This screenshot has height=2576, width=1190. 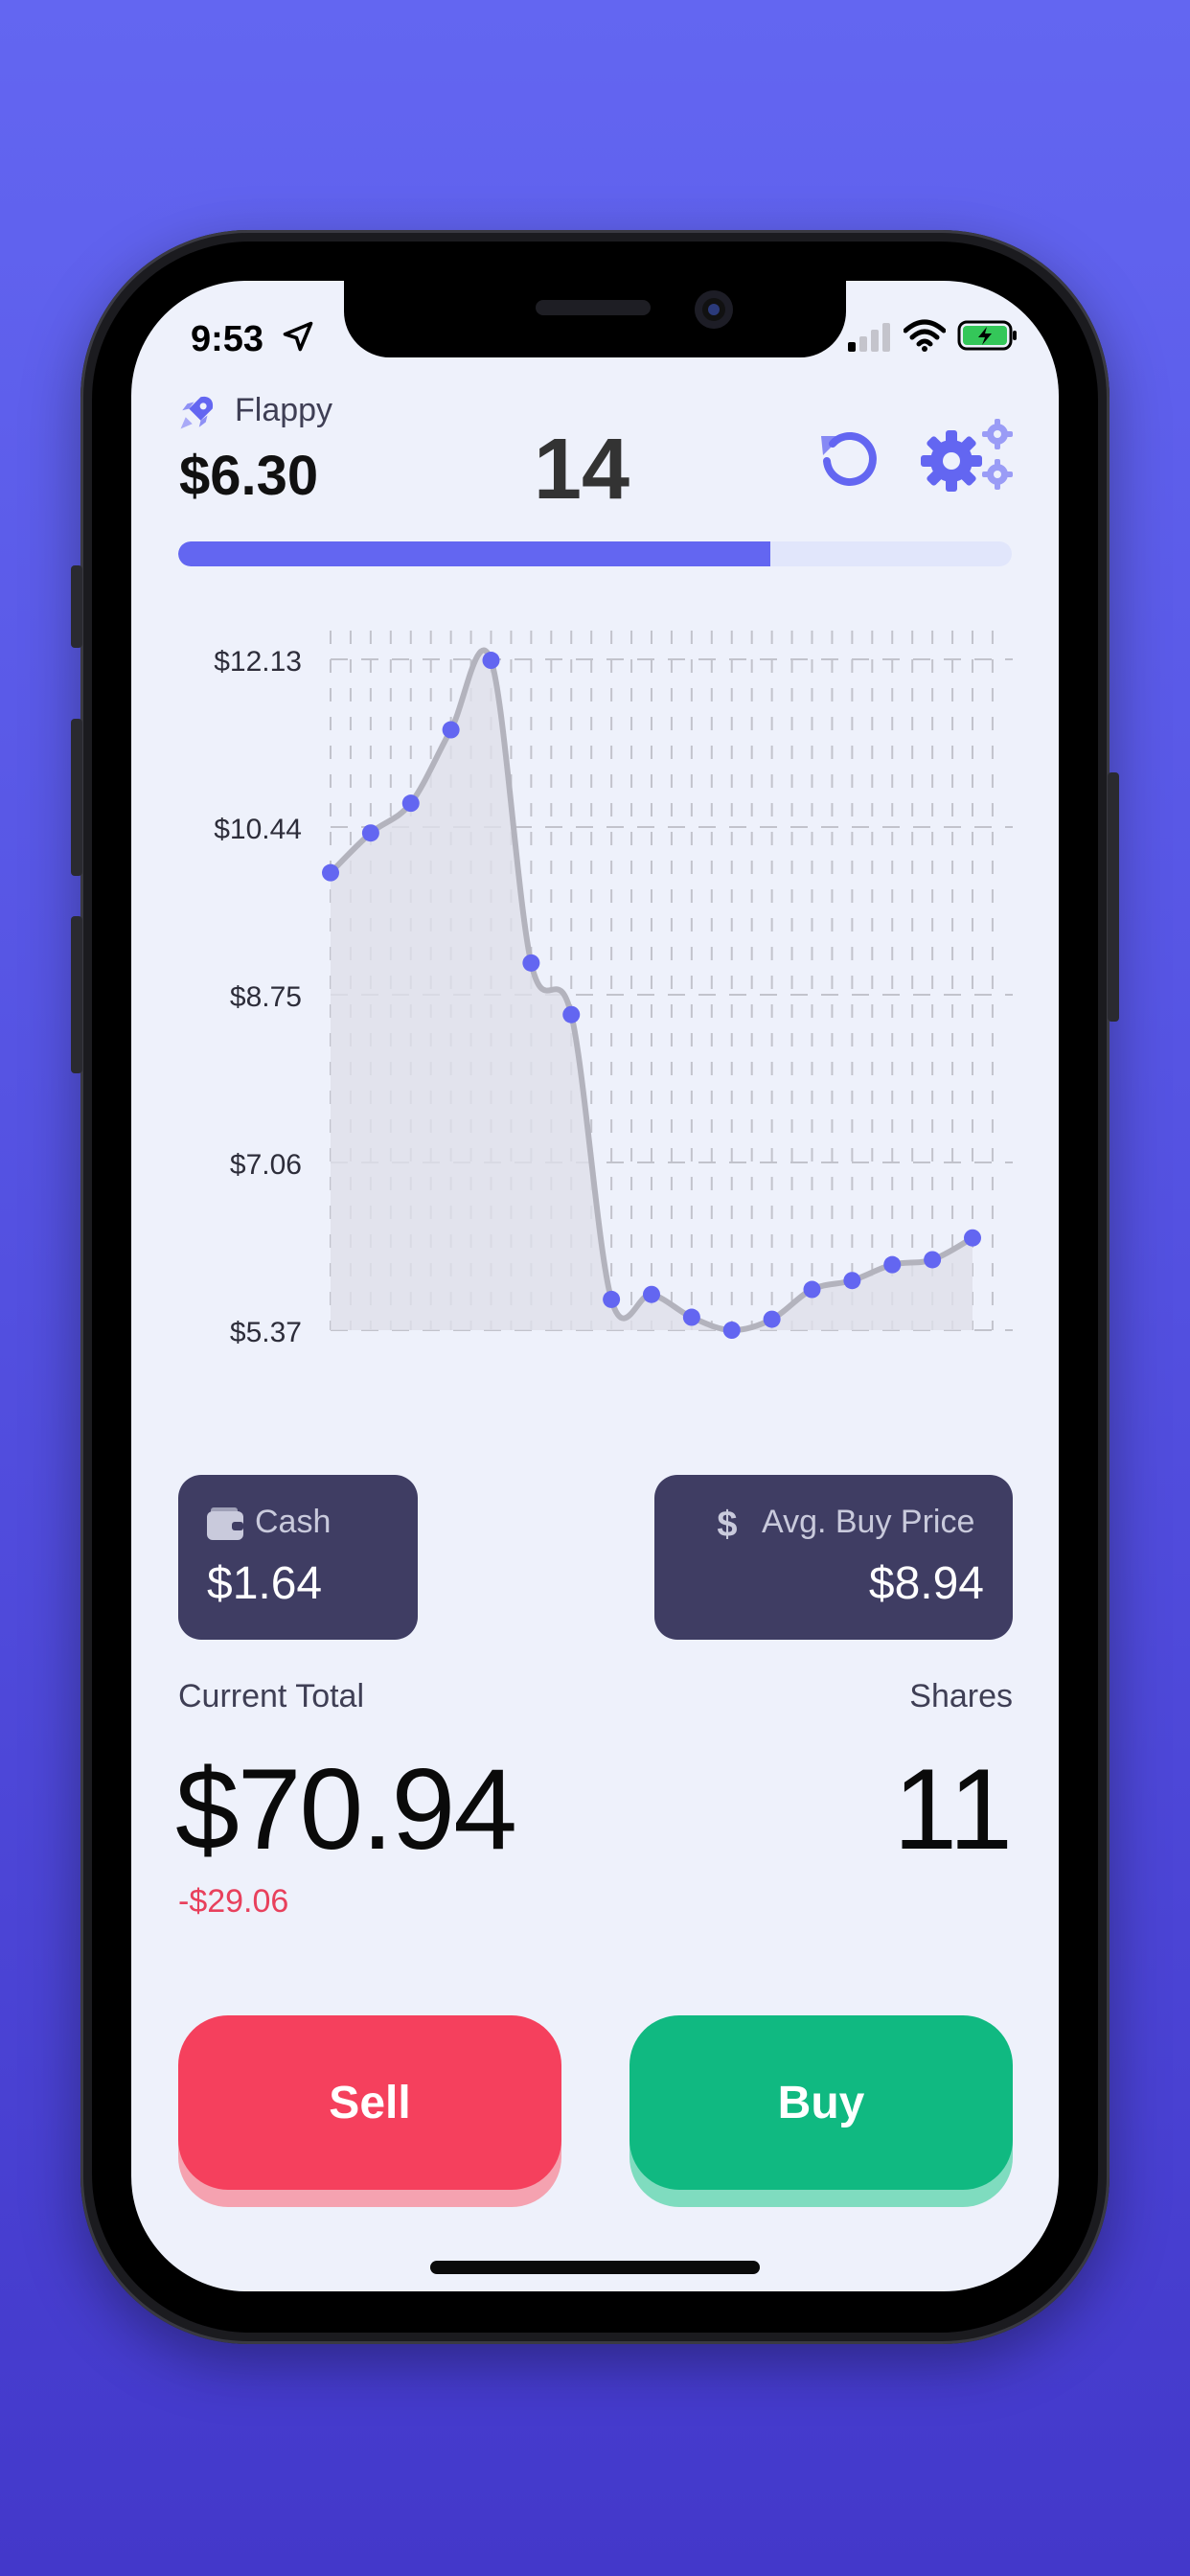 I want to click on cellular-signal-icon, so click(x=869, y=337).